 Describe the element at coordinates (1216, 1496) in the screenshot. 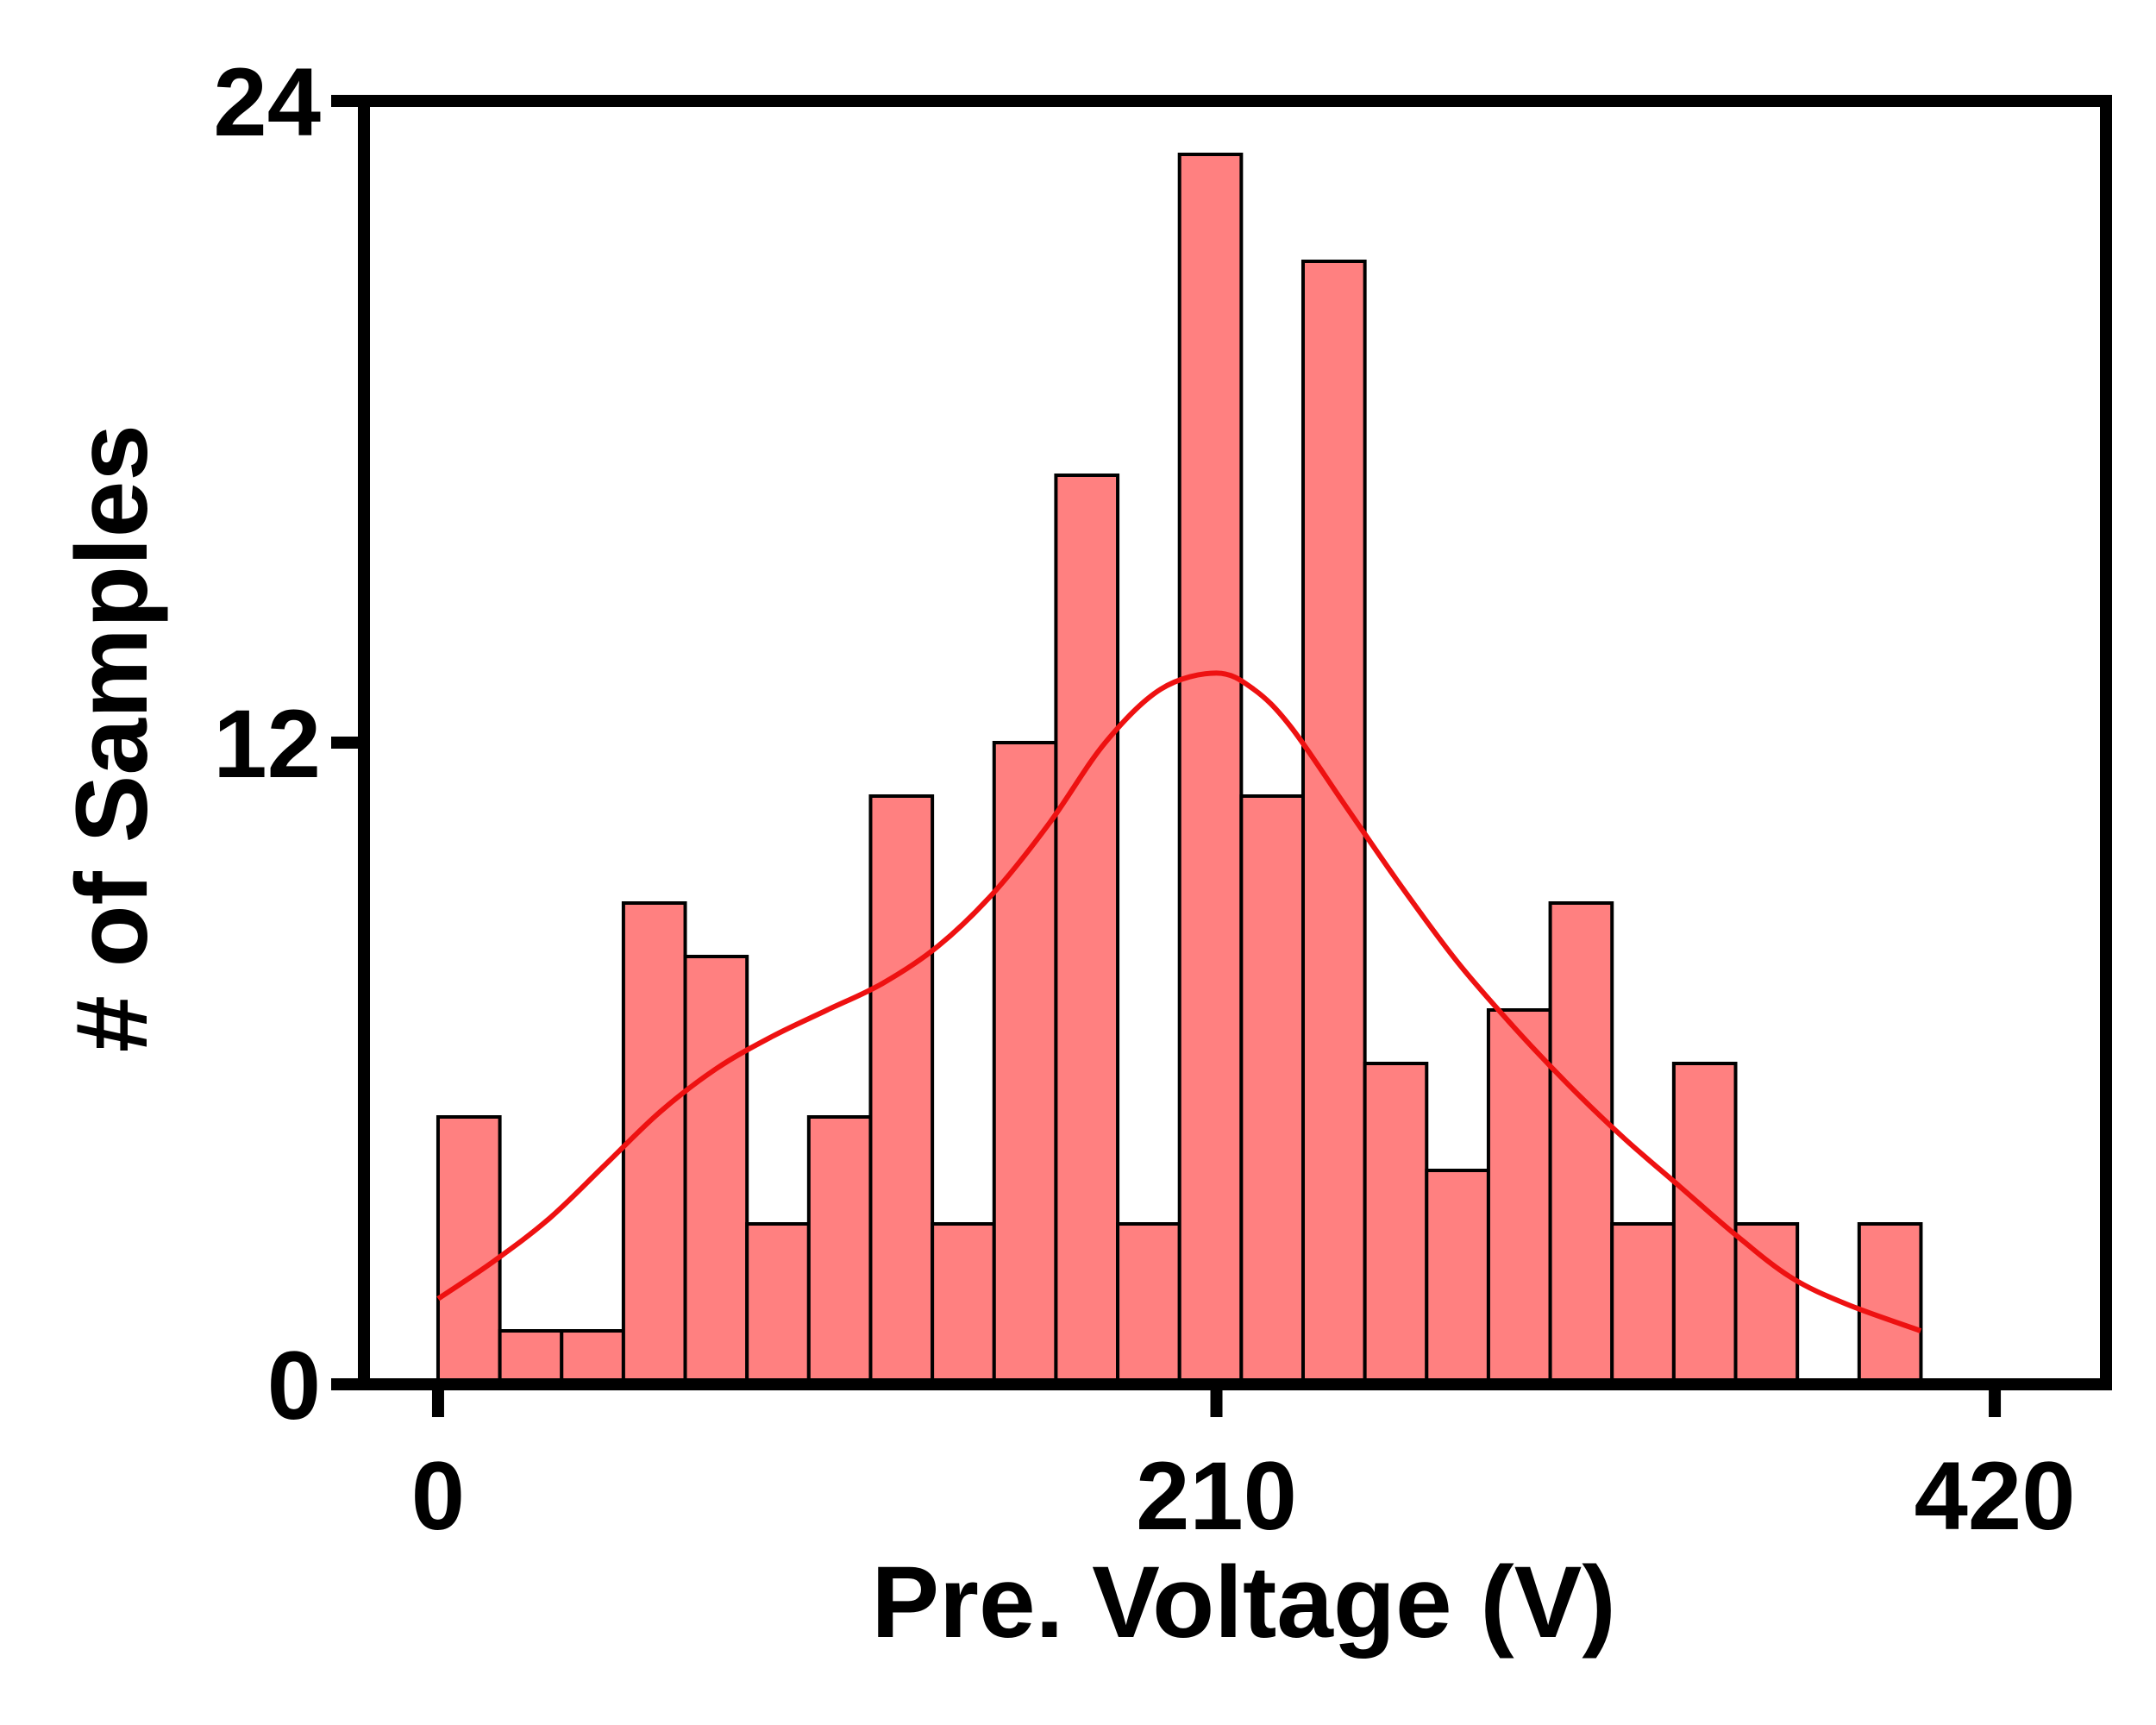

I see `x-tick-label: 210` at that location.